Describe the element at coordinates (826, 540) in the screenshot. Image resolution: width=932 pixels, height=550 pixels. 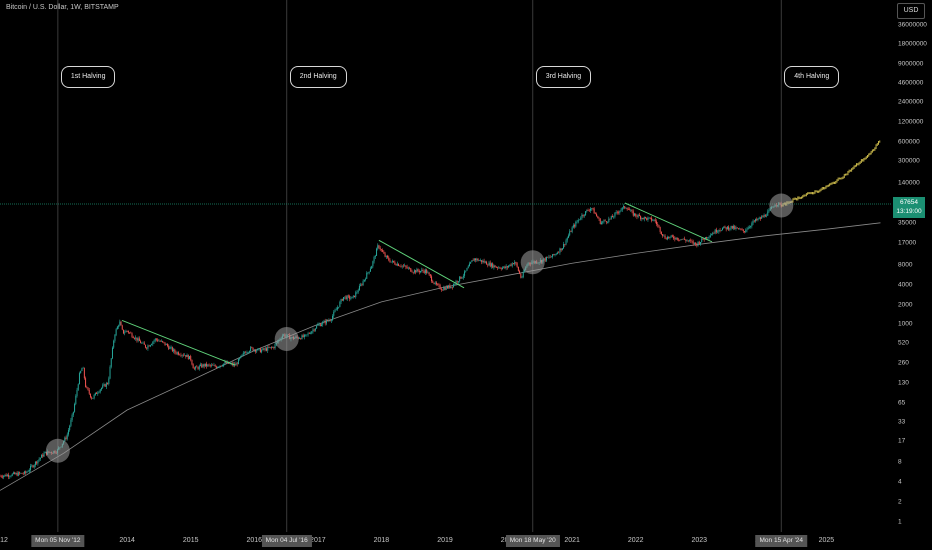
I see `x-tick-label: 2025` at that location.